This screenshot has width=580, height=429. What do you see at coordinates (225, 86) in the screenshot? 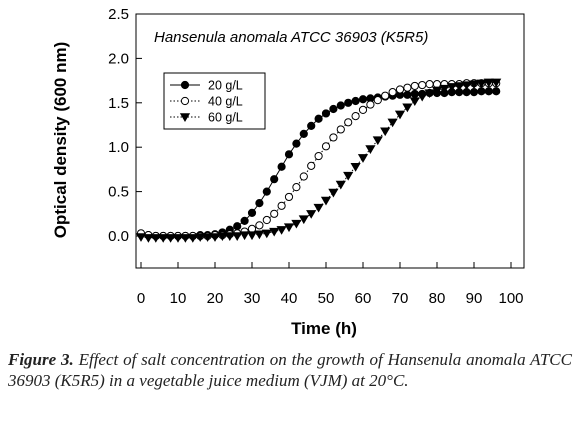
I see `legend-label: 20 g/L` at bounding box center [225, 86].